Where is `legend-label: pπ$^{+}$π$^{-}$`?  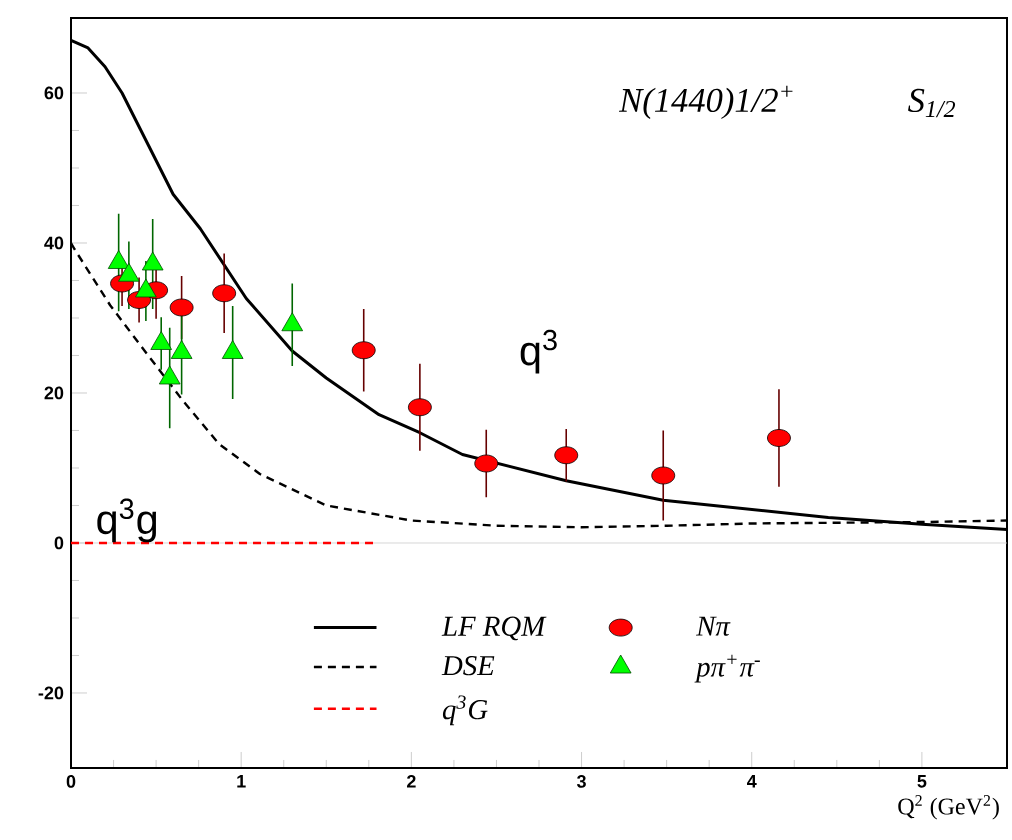 legend-label: pπ$^{+}$π$^{-}$ is located at coordinates (727, 668).